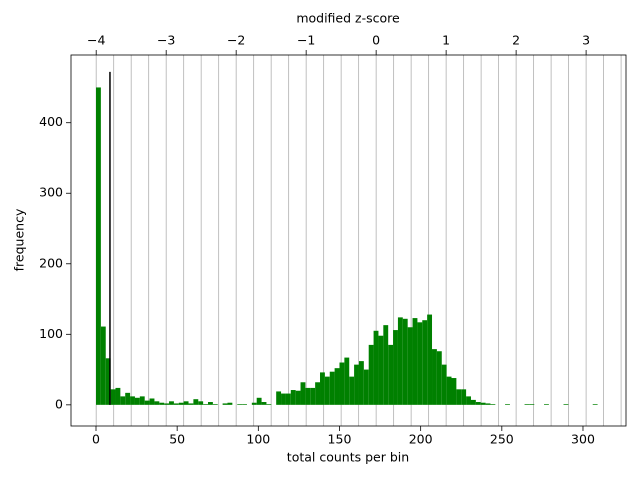 This screenshot has width=640, height=480. What do you see at coordinates (236, 40) in the screenshot?
I see `x2-tick-label: −2` at bounding box center [236, 40].